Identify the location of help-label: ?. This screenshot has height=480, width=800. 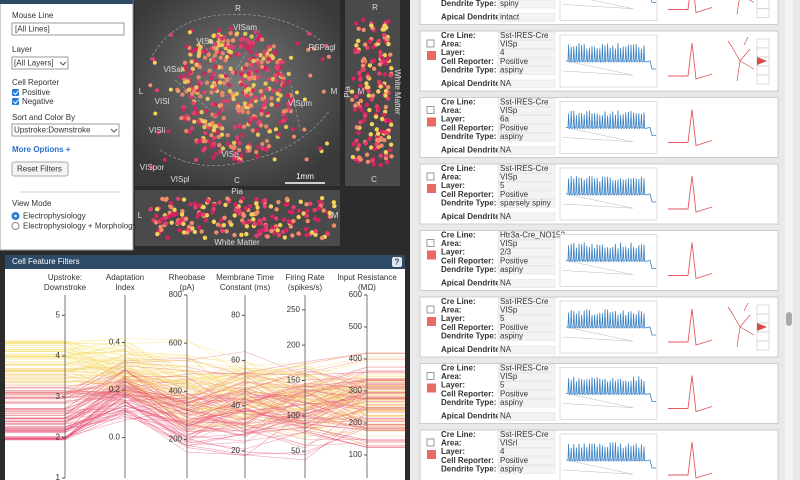
(397, 262).